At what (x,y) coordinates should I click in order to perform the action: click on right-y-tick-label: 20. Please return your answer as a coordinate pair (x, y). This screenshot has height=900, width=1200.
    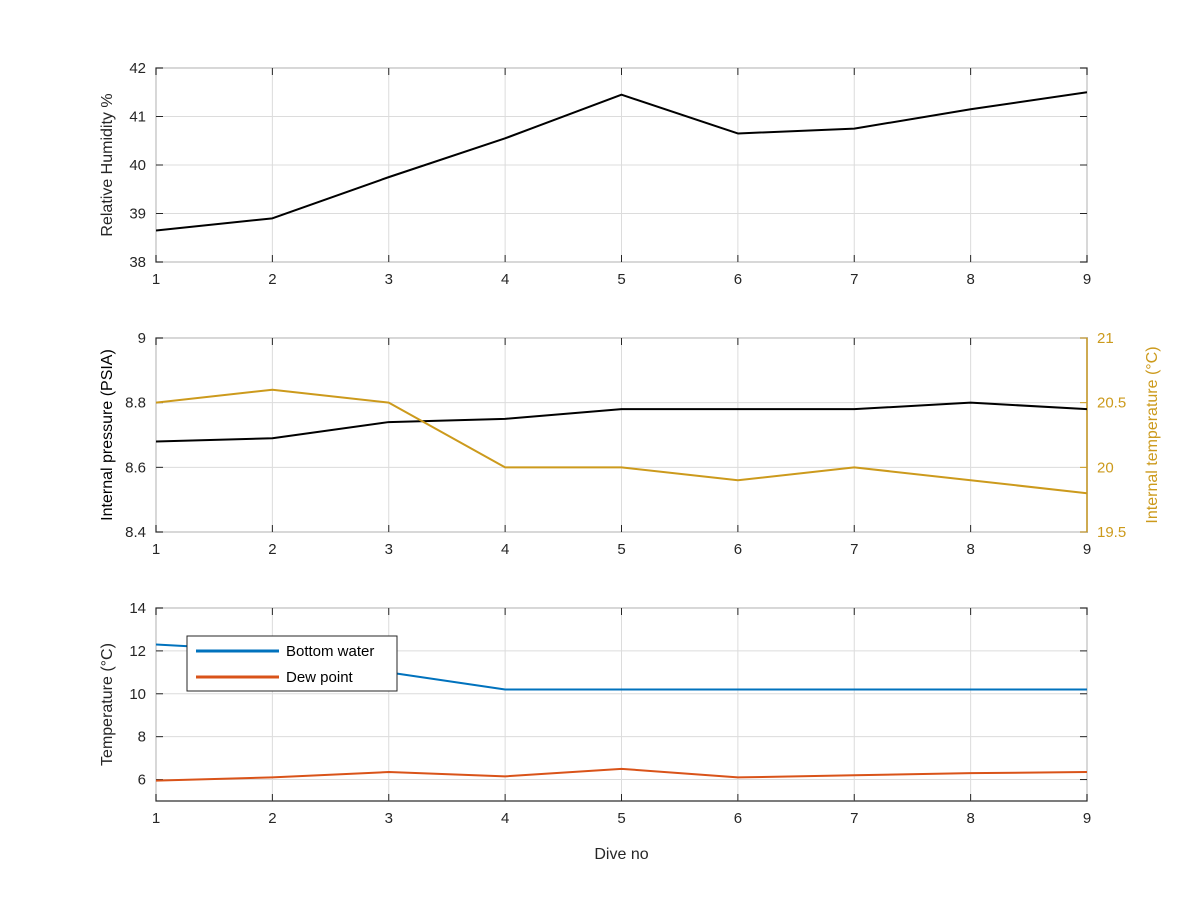
    Looking at the image, I should click on (1105, 467).